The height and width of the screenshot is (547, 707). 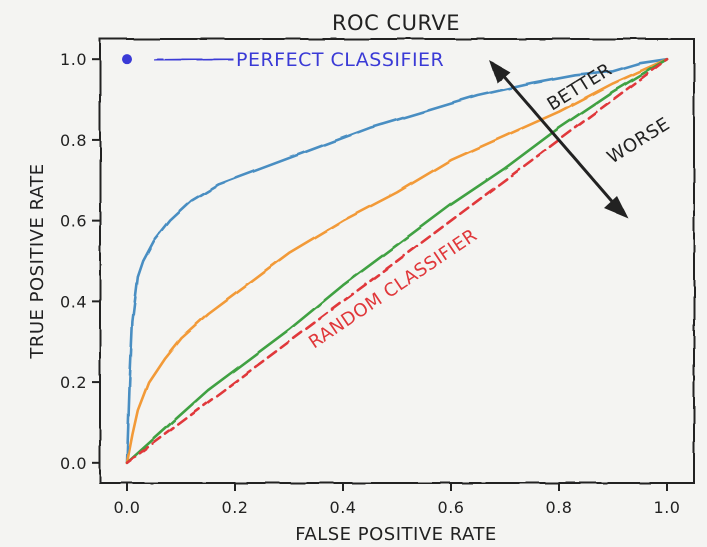 What do you see at coordinates (340, 60) in the screenshot?
I see `perfect-classifier-label: PERFECT CLASSIFIER` at bounding box center [340, 60].